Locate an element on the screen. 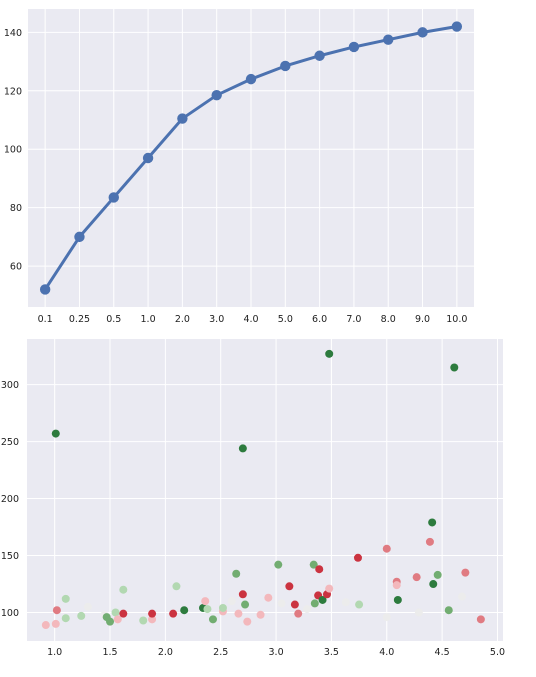  y-tick-label: 150 is located at coordinates (10, 556).